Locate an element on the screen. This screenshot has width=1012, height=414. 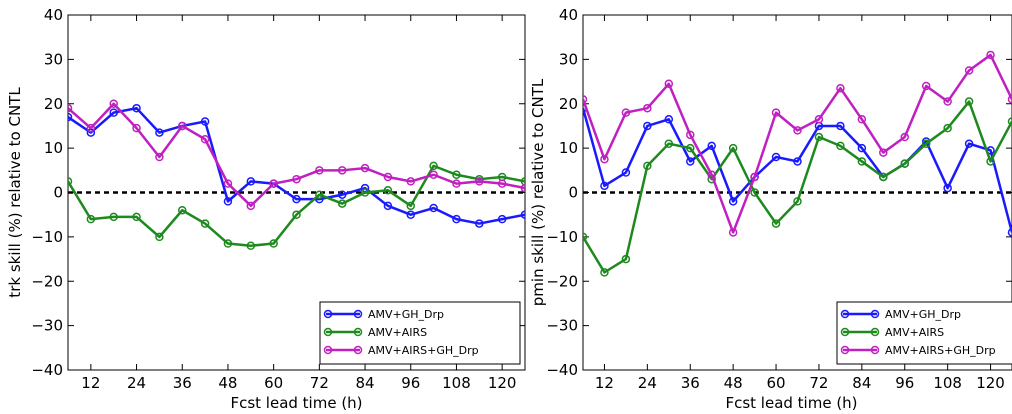
y-tick-label: 0 is located at coordinates (573, 193).